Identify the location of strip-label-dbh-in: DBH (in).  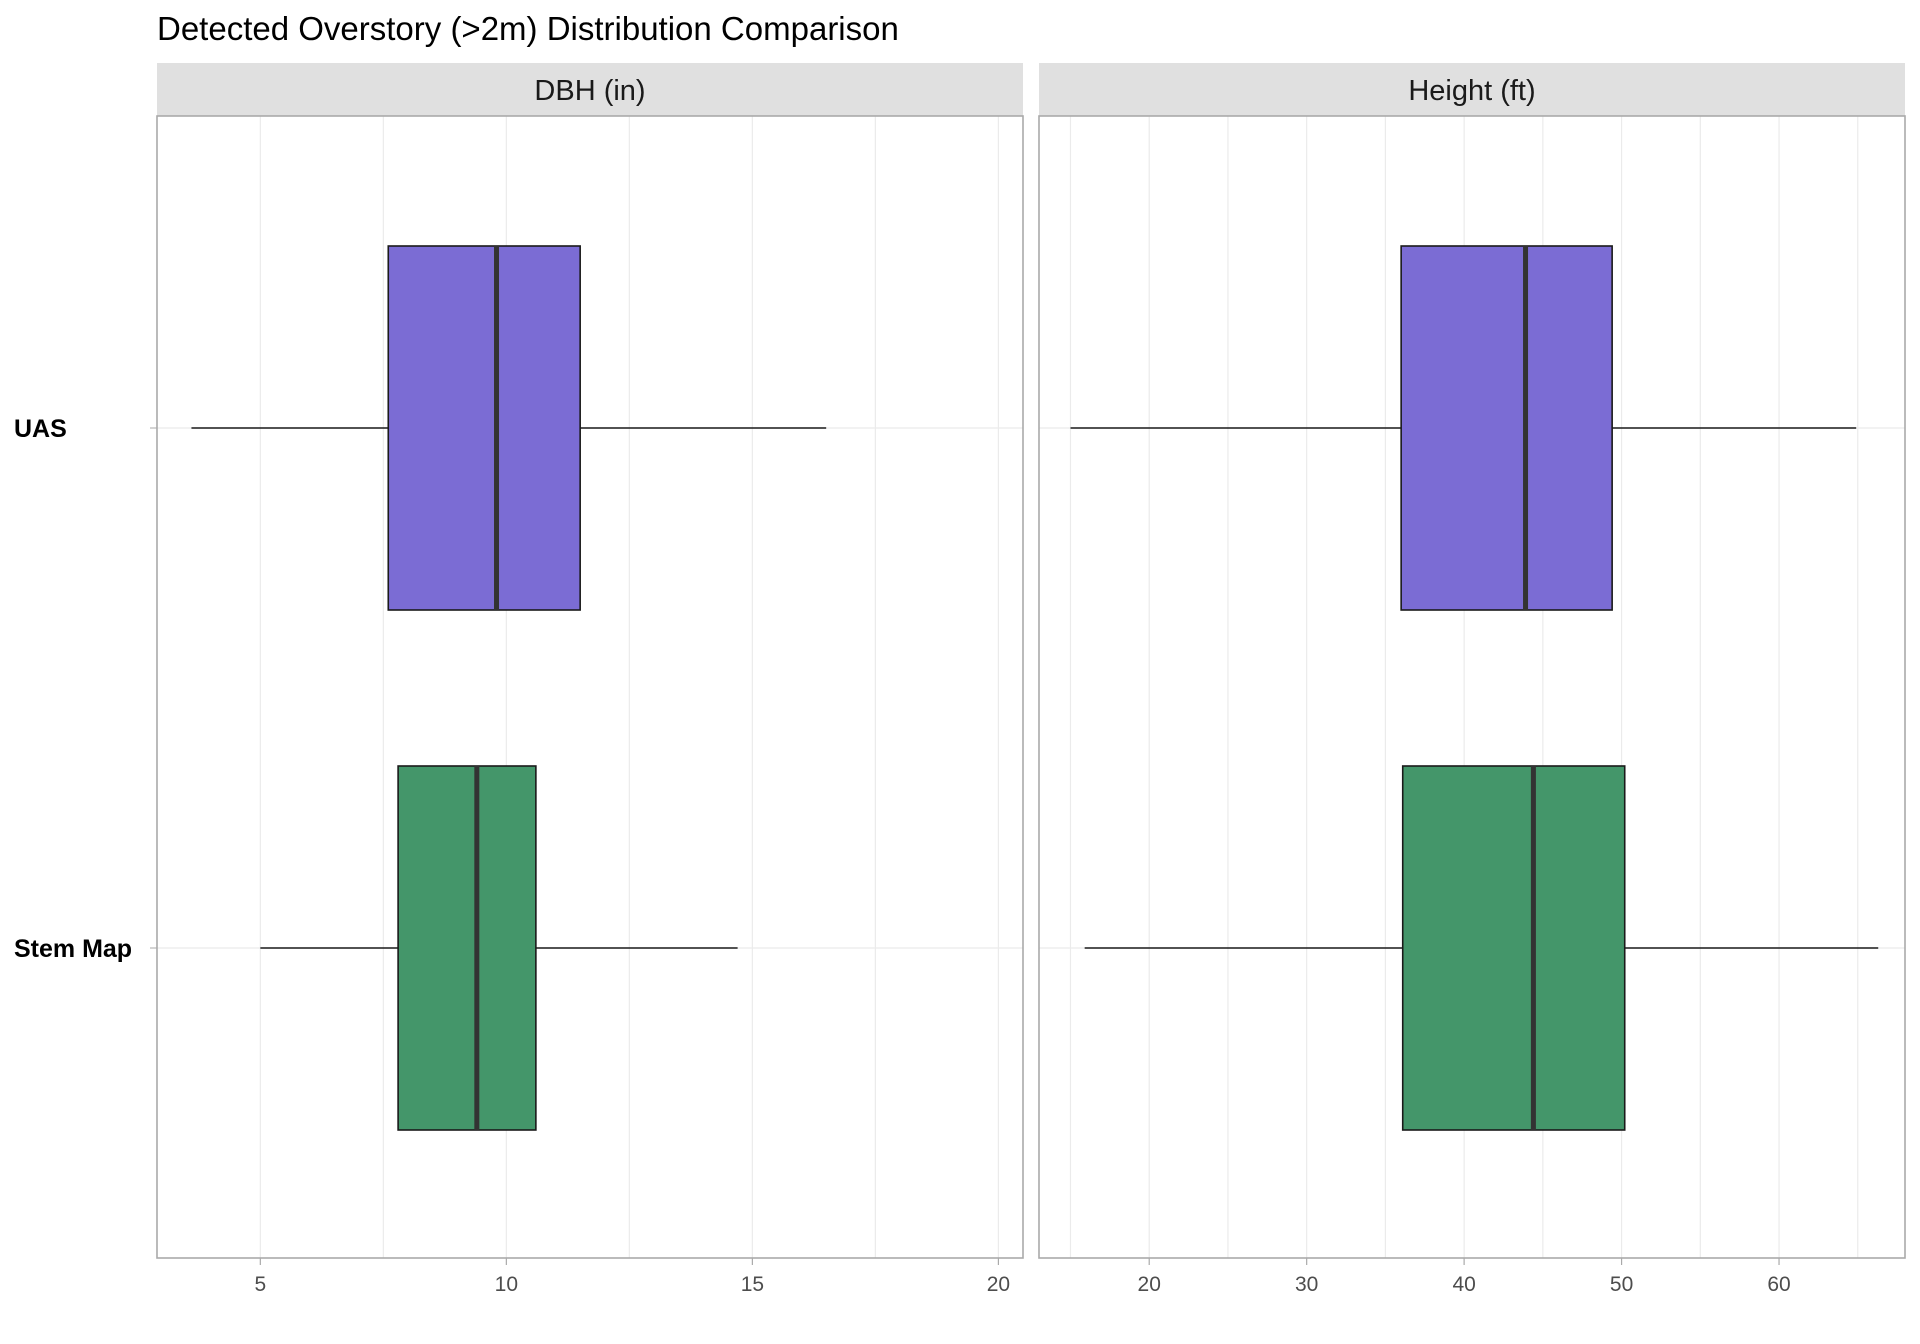
(589, 91).